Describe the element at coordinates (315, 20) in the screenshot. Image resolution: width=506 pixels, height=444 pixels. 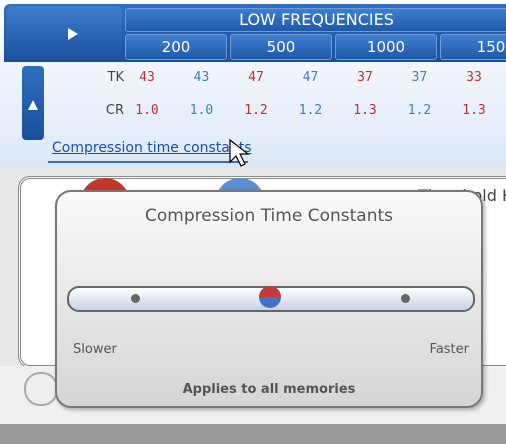
I see `band-title: LOW FREQUENCIES` at that location.